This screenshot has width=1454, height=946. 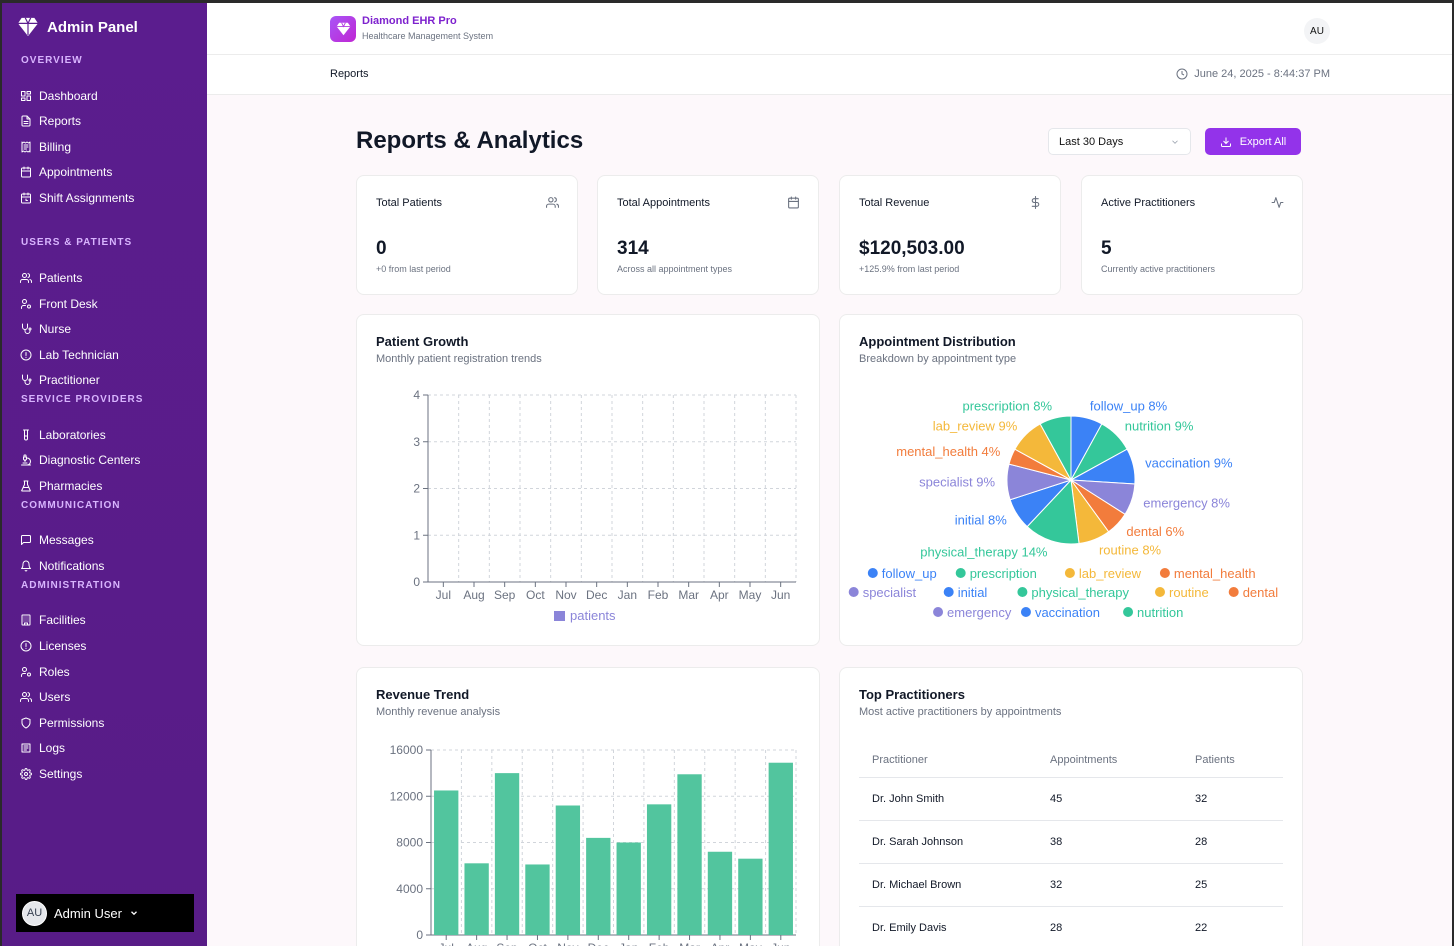 I want to click on sidebar-brand: Admin Panel, so click(x=77, y=27).